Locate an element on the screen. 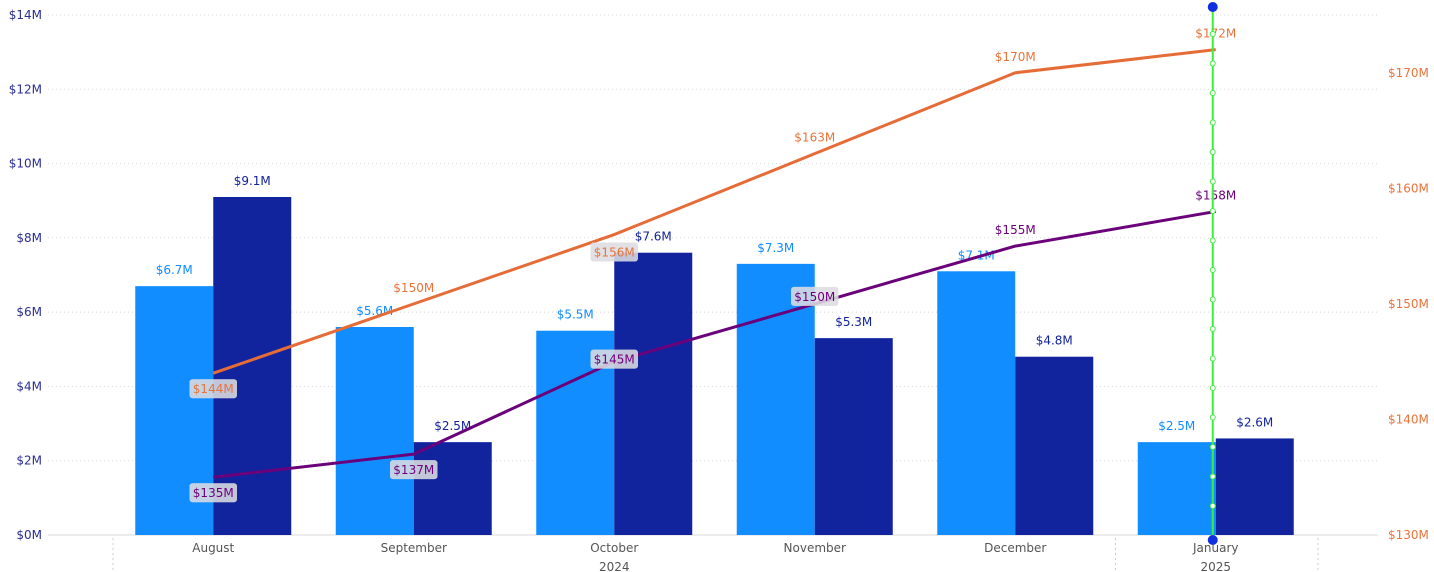 The height and width of the screenshot is (572, 1434). line-data-label: $144M is located at coordinates (213, 389).